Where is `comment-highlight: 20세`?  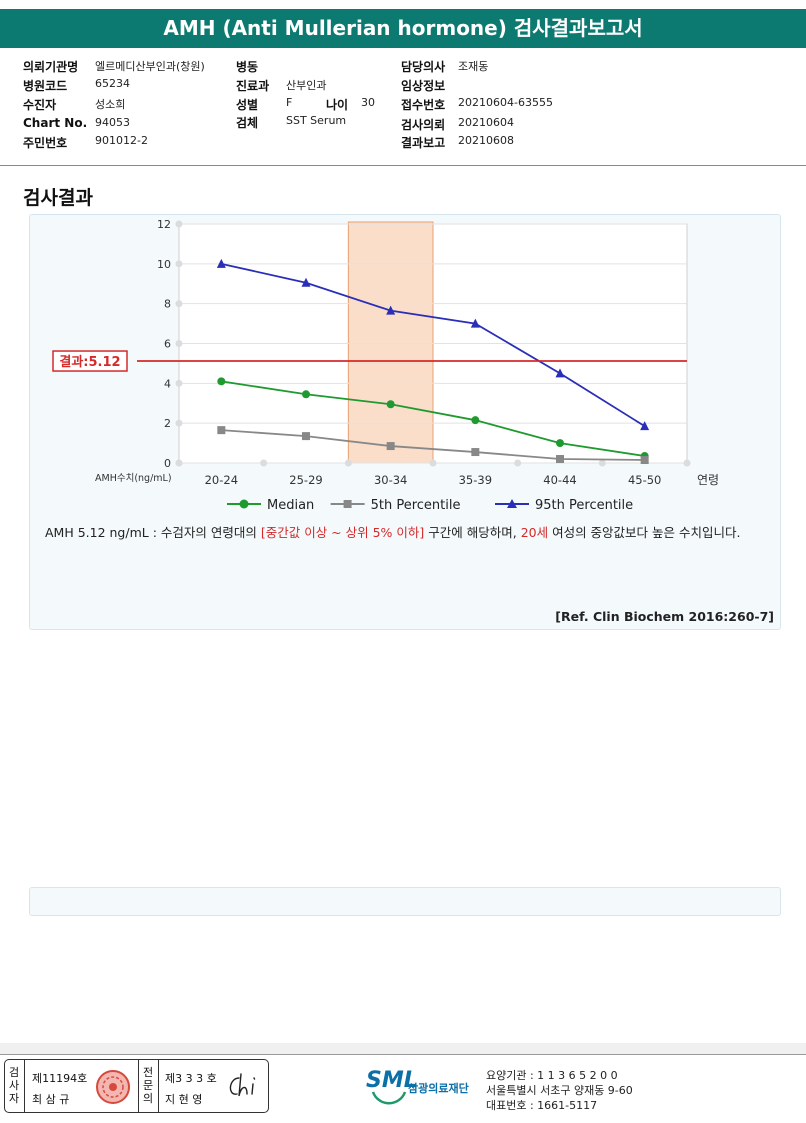
comment-highlight: 20세 is located at coordinates (534, 532).